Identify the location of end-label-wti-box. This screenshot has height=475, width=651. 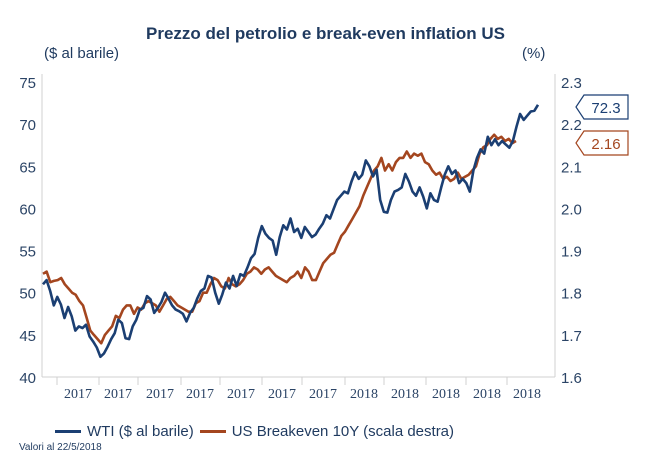
(602, 107).